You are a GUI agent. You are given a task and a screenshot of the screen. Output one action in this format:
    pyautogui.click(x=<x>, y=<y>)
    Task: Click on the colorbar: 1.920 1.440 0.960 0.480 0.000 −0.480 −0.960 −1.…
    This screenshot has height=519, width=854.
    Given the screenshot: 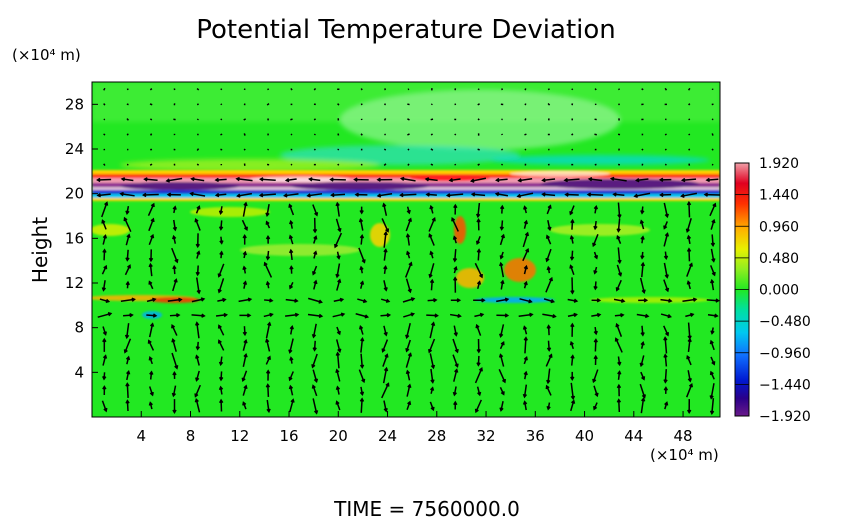 What is the action you would take?
    pyautogui.click(x=772, y=290)
    